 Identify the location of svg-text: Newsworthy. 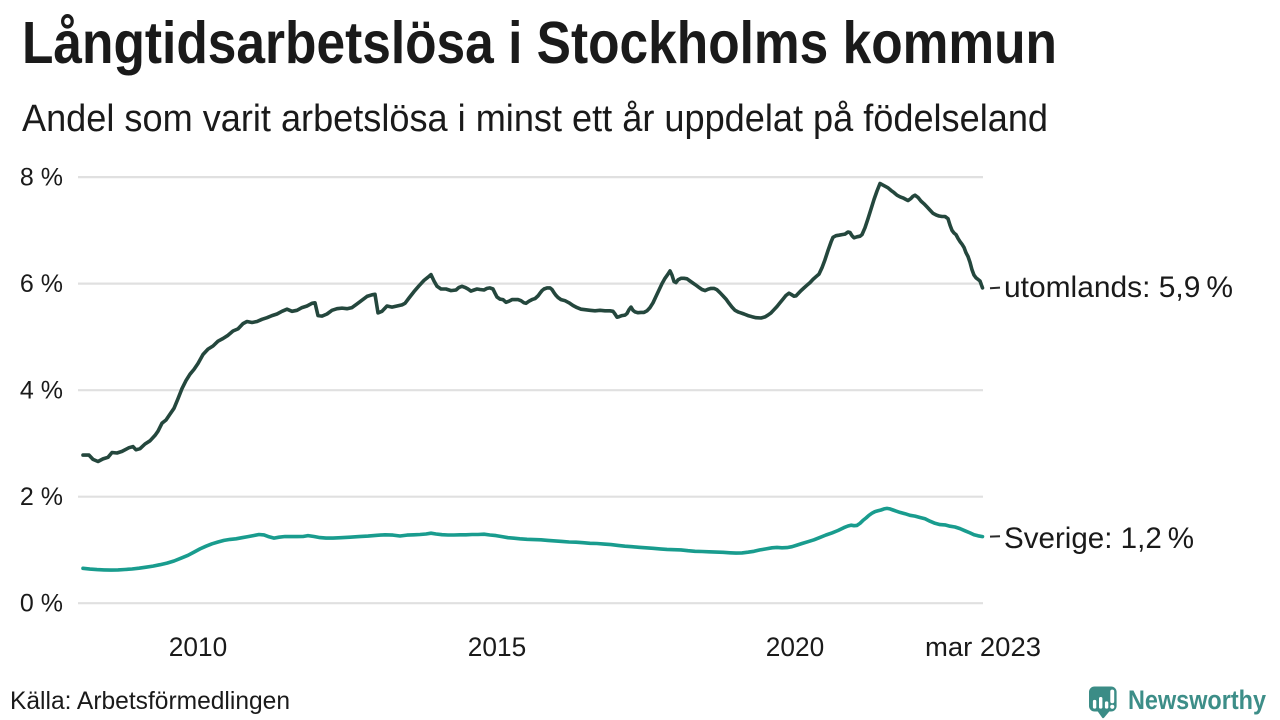
(1197, 700).